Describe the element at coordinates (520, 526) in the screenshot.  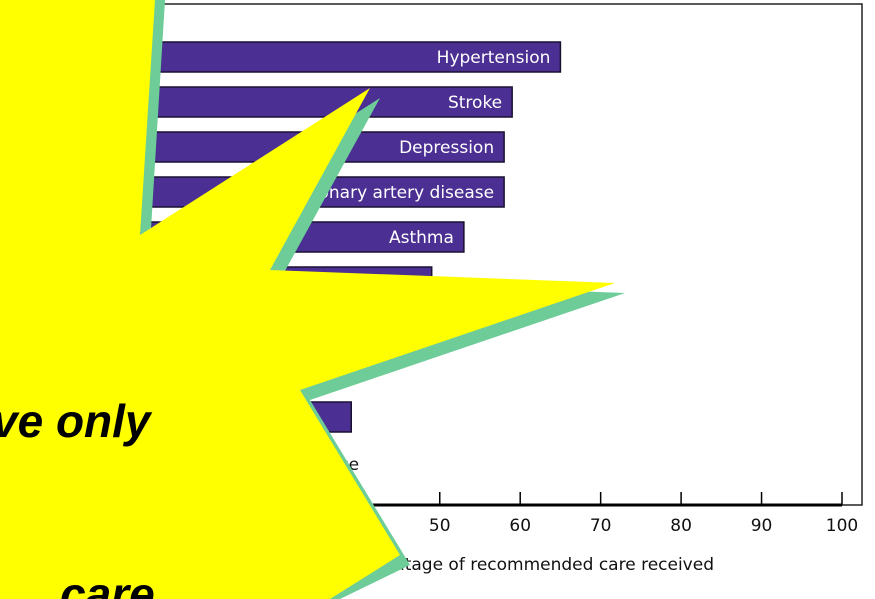
I see `x-tick-label: 60` at that location.